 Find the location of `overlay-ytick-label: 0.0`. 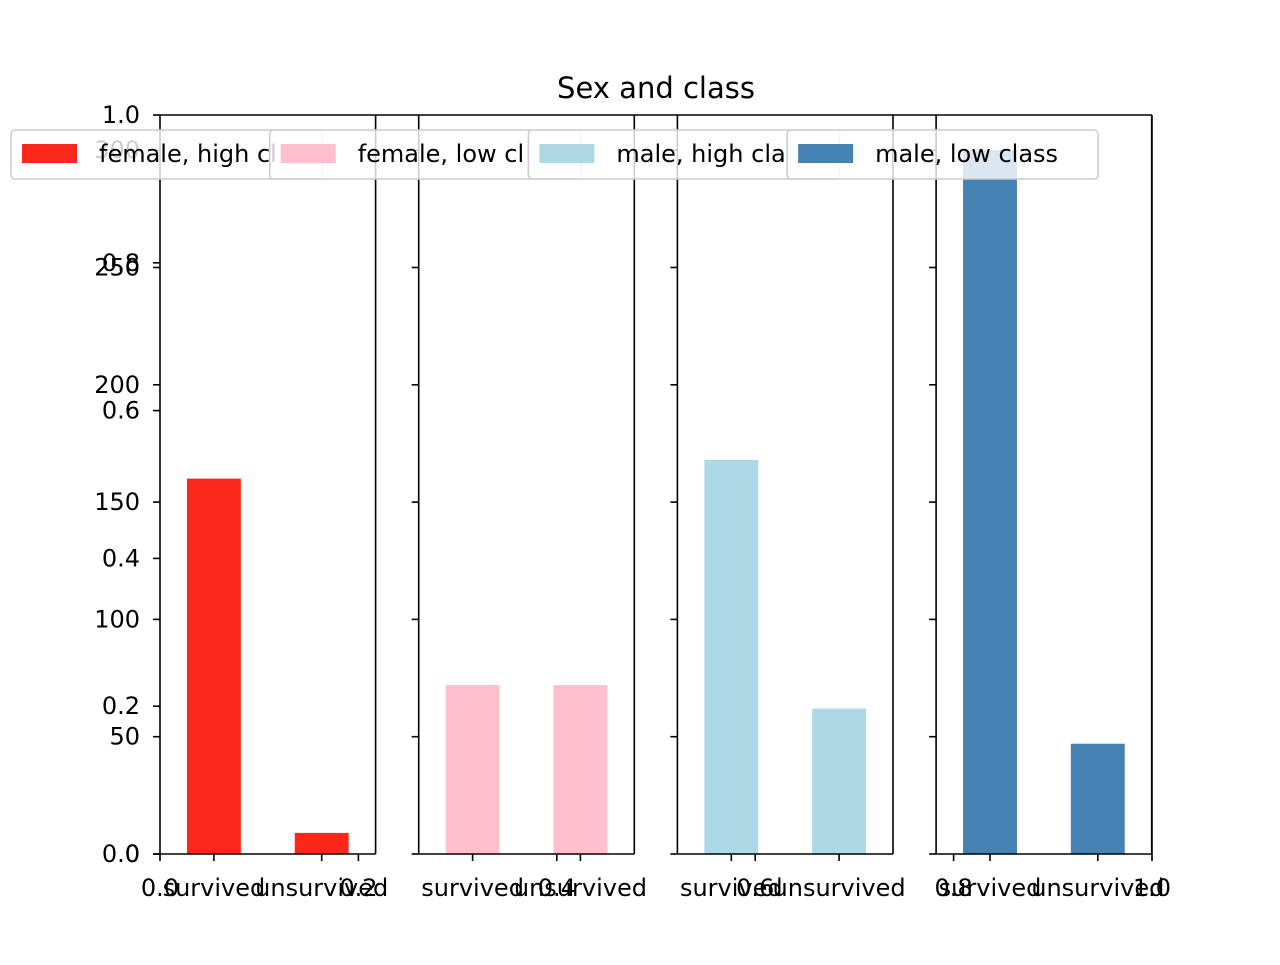

overlay-ytick-label: 0.0 is located at coordinates (121, 854).